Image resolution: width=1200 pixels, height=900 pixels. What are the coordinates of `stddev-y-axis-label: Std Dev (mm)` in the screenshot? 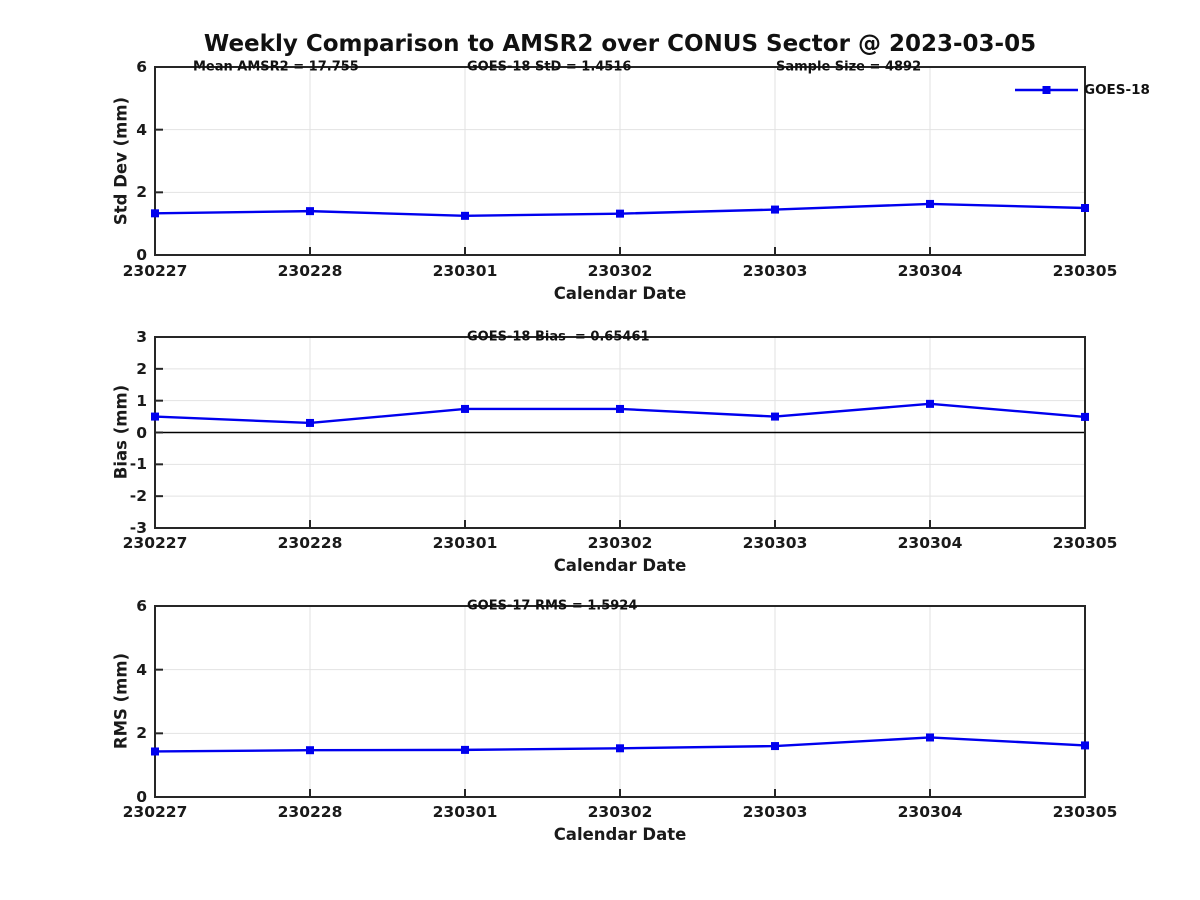 It's located at (121, 161).